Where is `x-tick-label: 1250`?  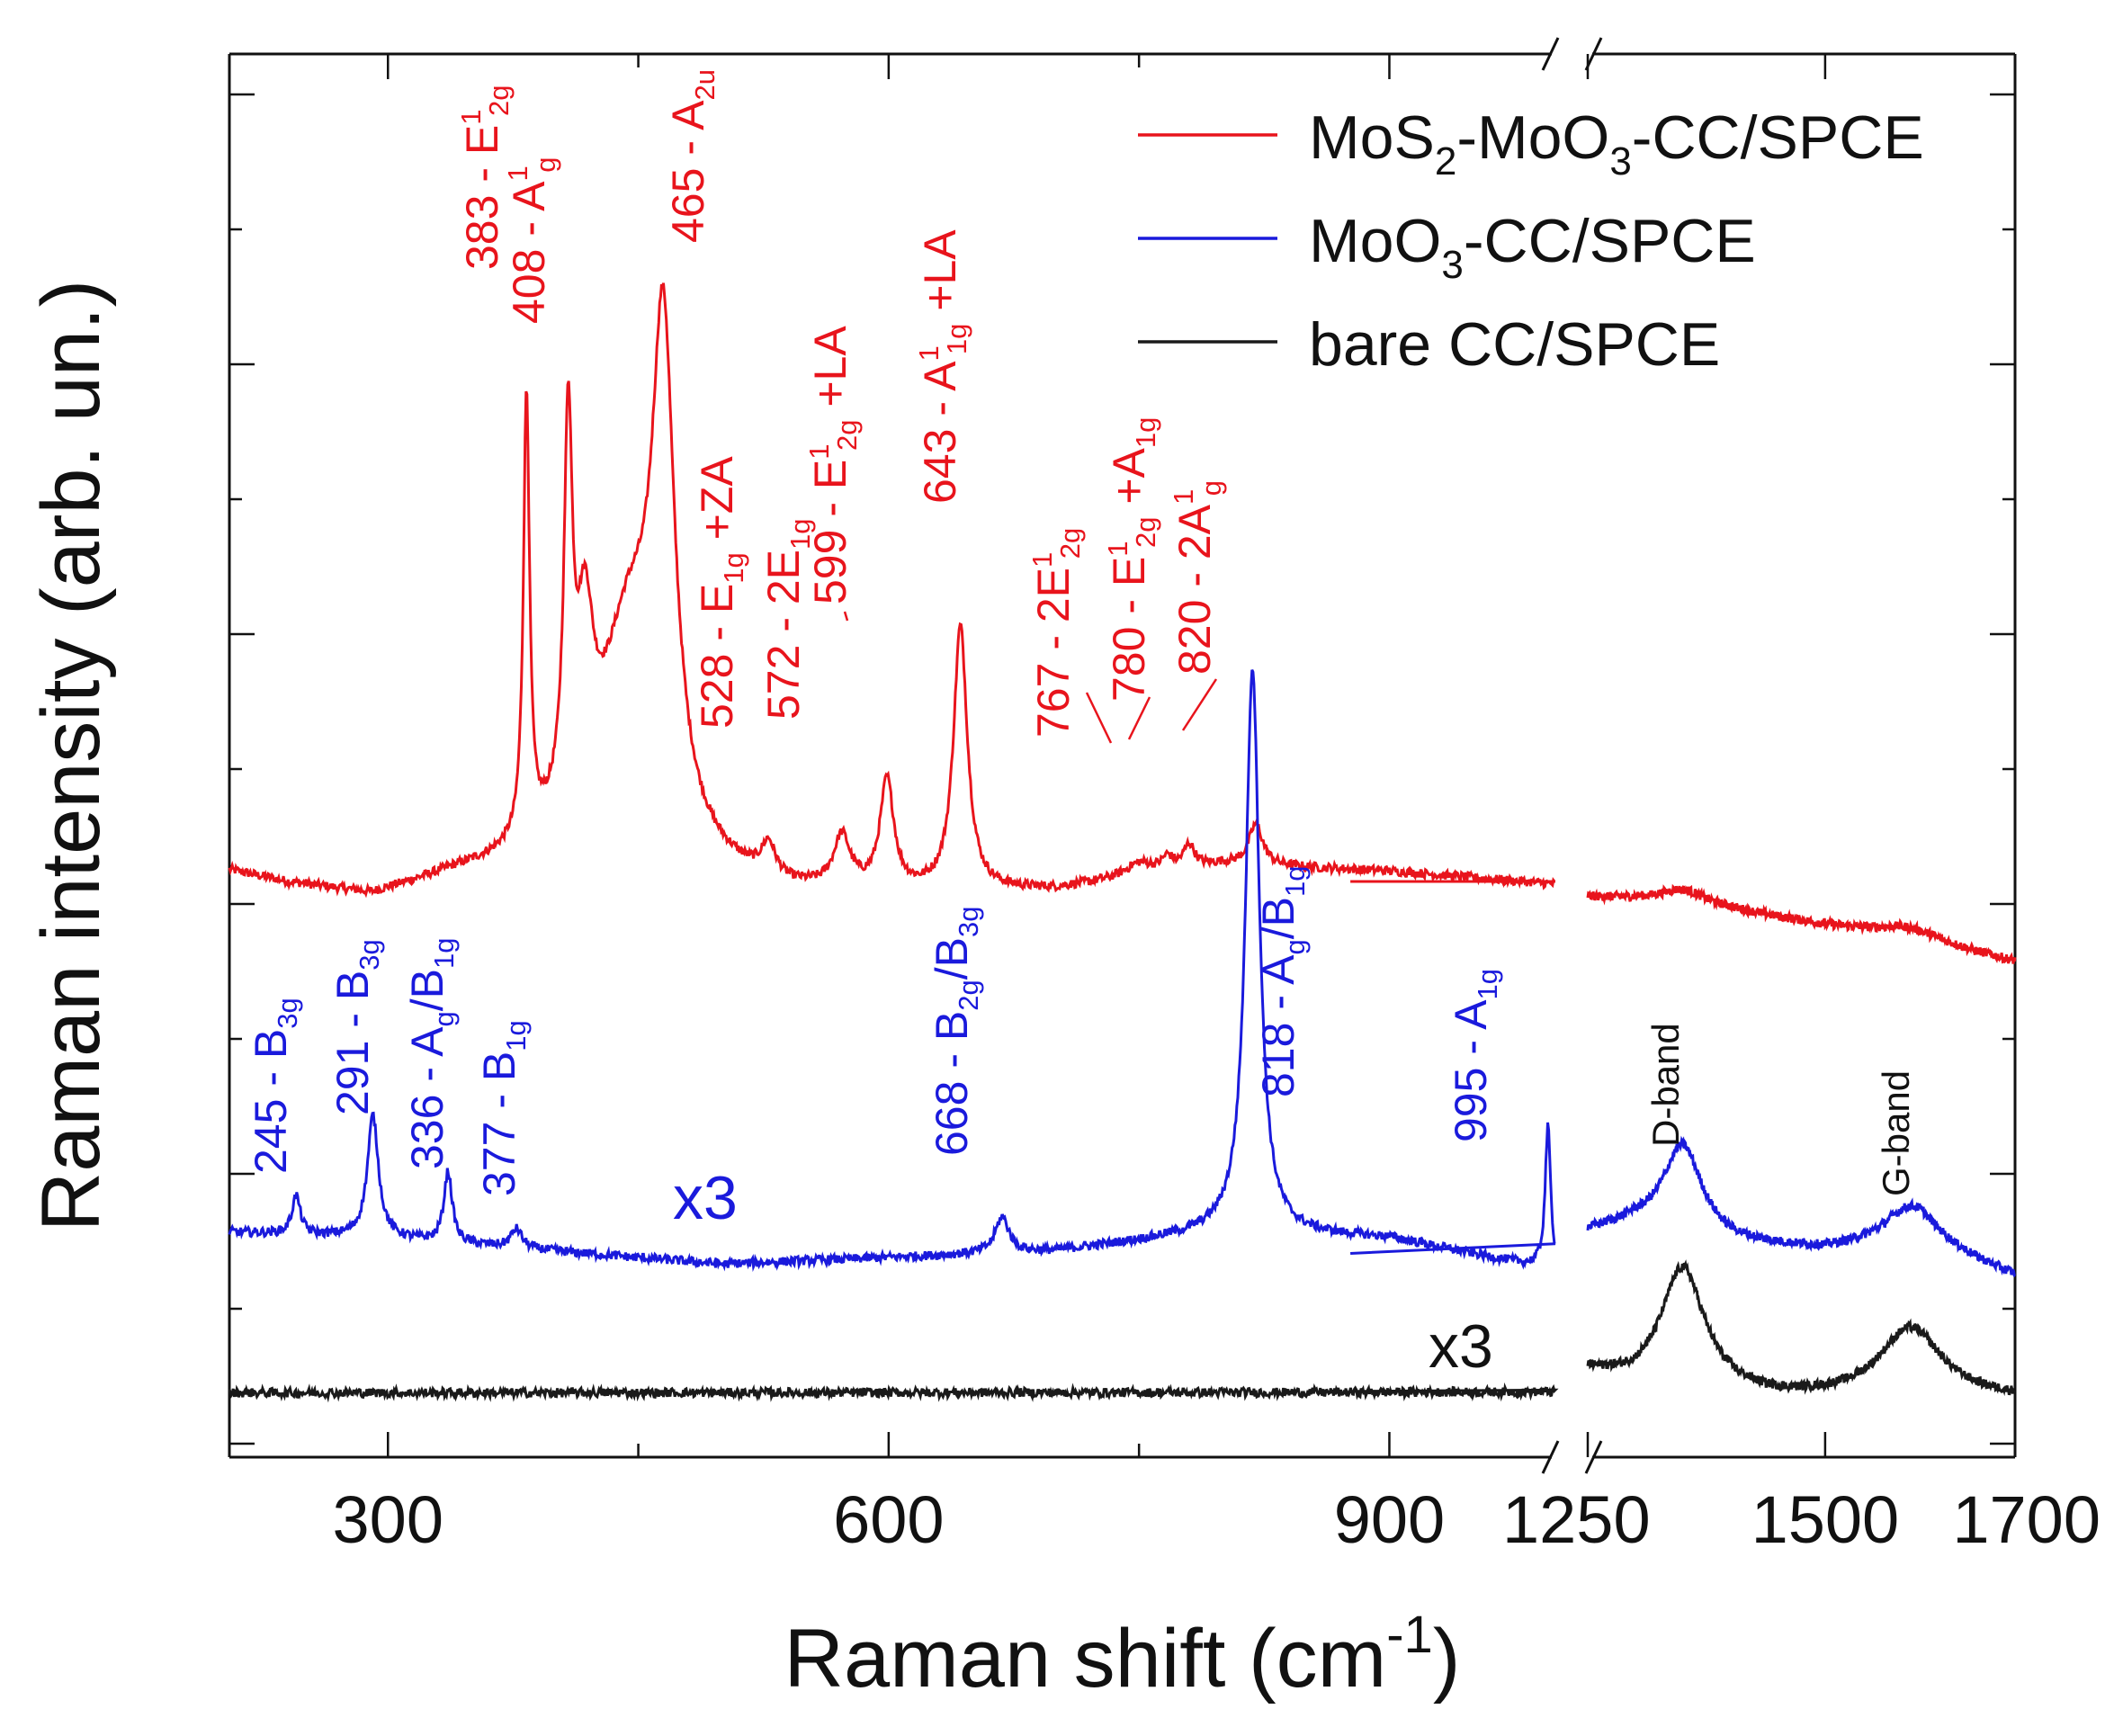 x-tick-label: 1250 is located at coordinates (1576, 1519).